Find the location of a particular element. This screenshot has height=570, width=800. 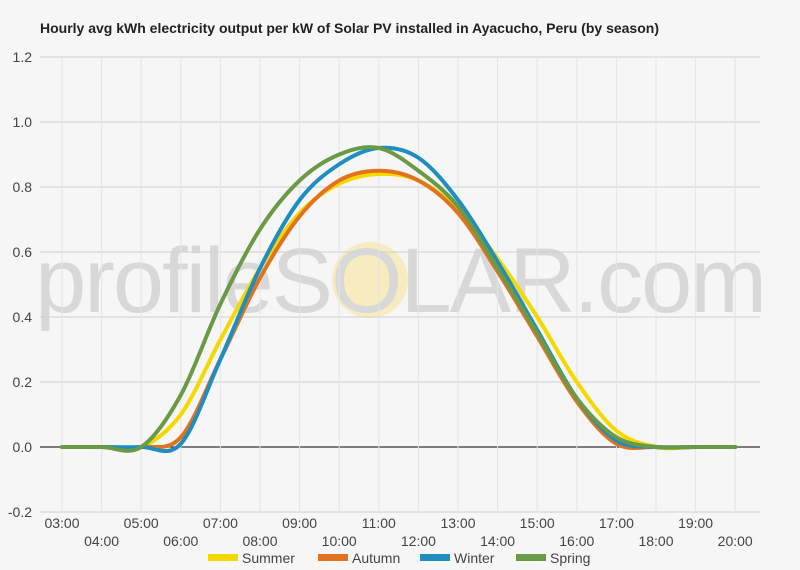

legend: Summer Autumn Winter Spring is located at coordinates (399, 558).